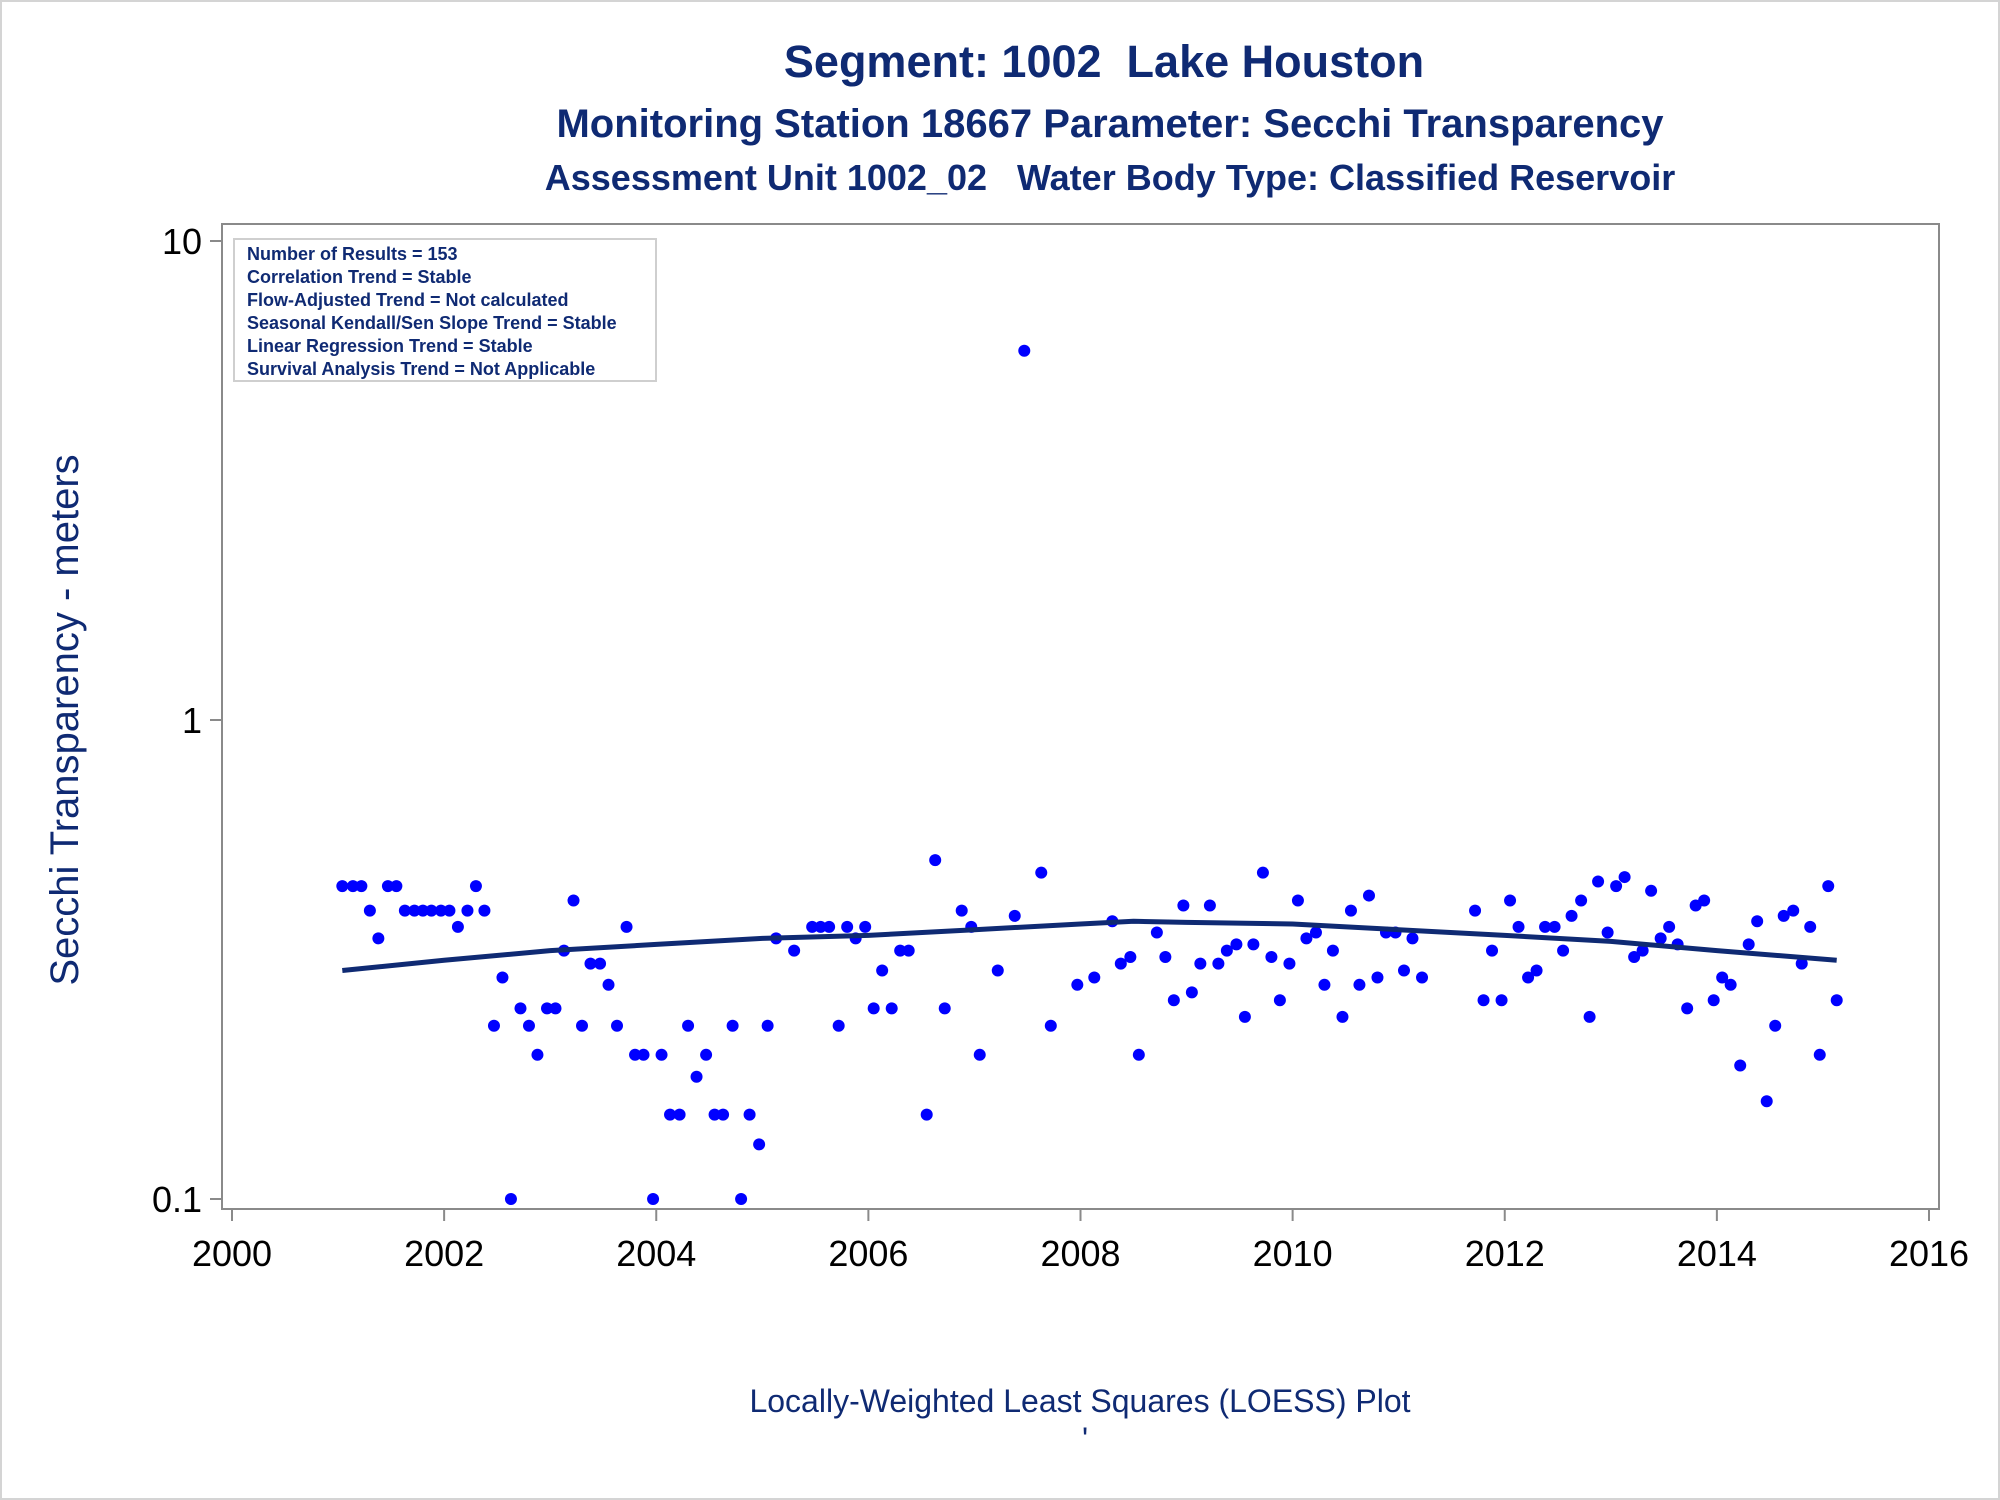  Describe the element at coordinates (232, 1253) in the screenshot. I see `x-tick-label-0: 2000` at that location.